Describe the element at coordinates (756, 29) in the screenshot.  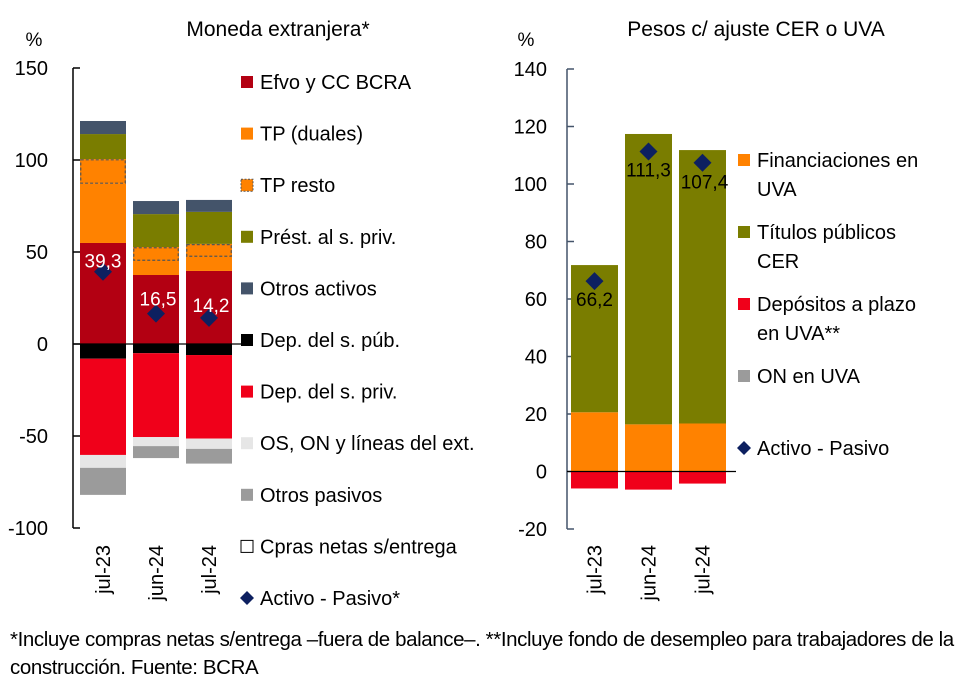
I see `right-chart-title: Pesos c/ ajuste CER o UVA` at that location.